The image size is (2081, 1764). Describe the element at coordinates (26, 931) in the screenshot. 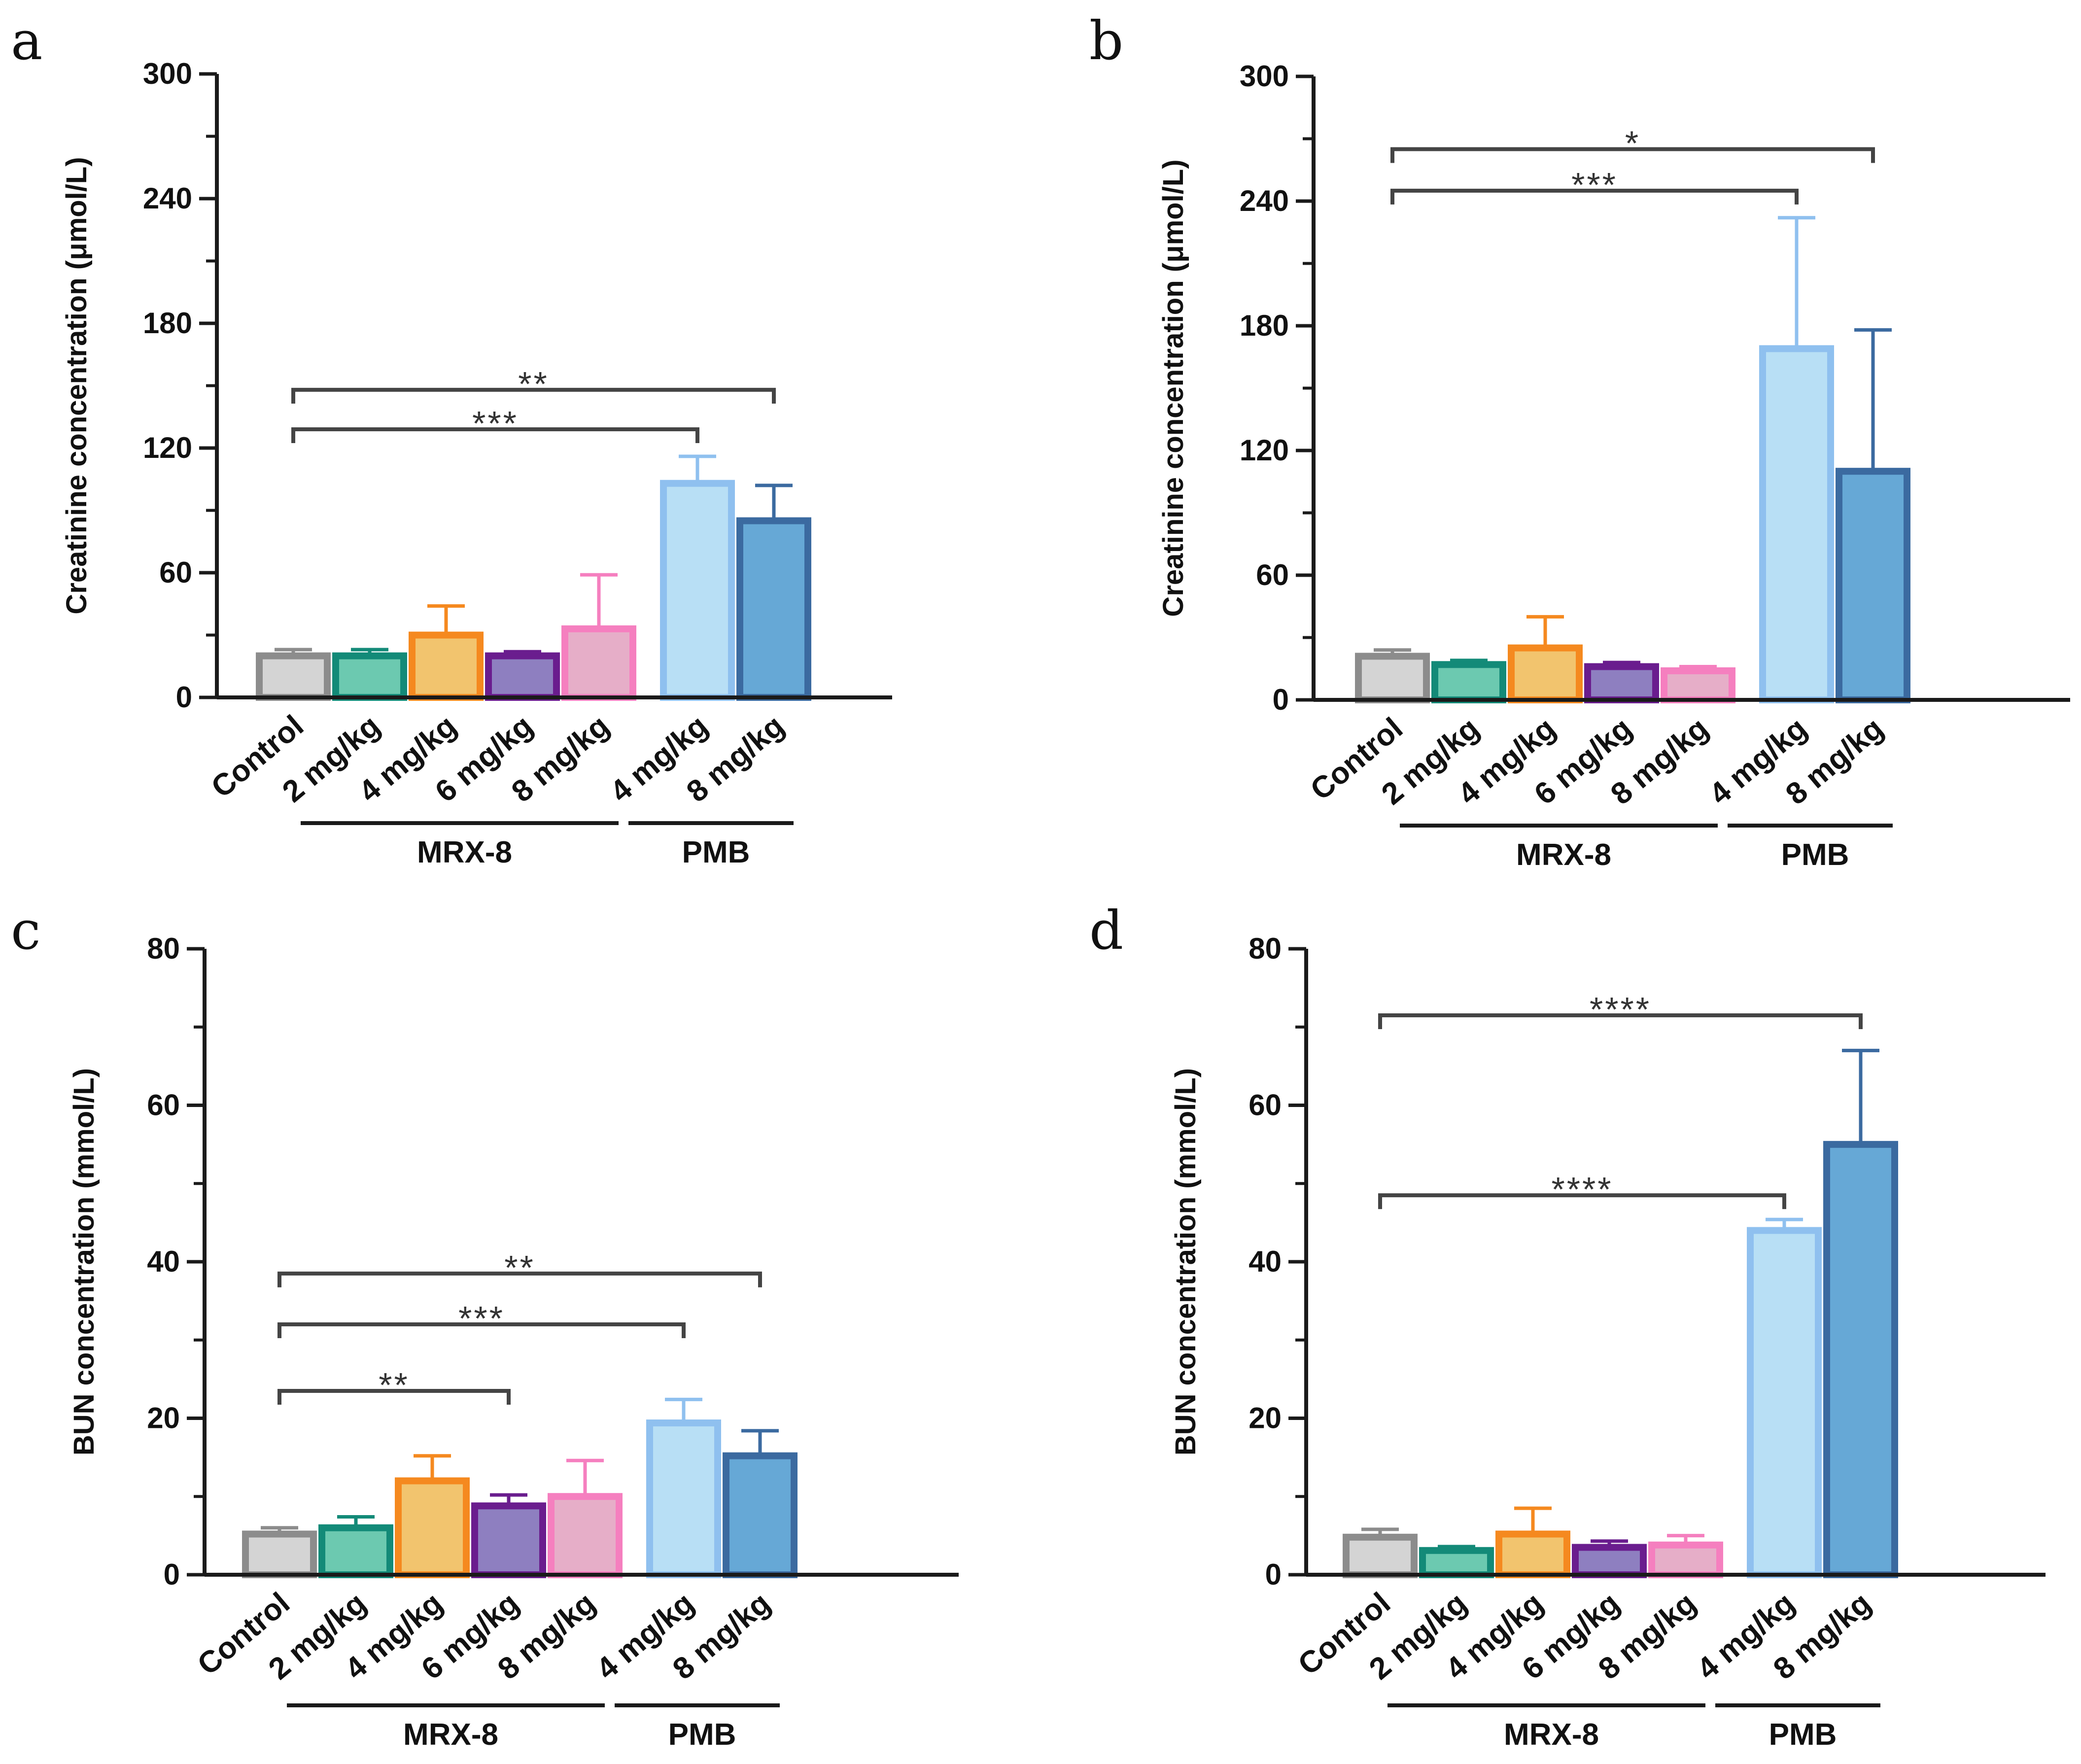

I see `panel-letter-c: c` at that location.